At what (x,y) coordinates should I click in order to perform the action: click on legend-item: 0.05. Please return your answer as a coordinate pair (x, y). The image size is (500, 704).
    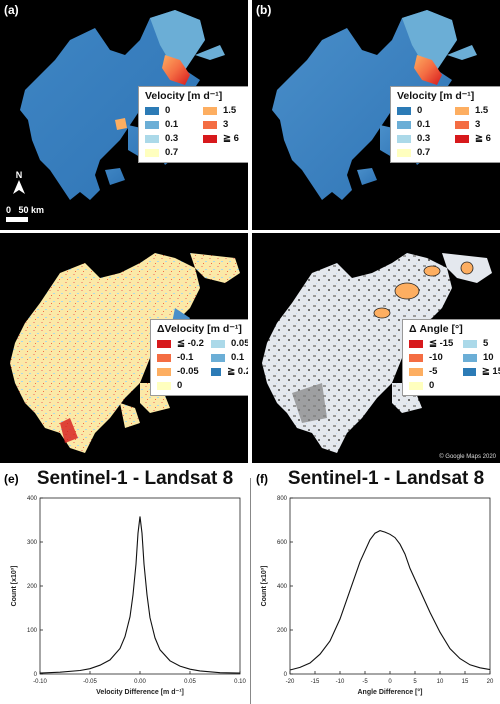
    Looking at the image, I should click on (229, 343).